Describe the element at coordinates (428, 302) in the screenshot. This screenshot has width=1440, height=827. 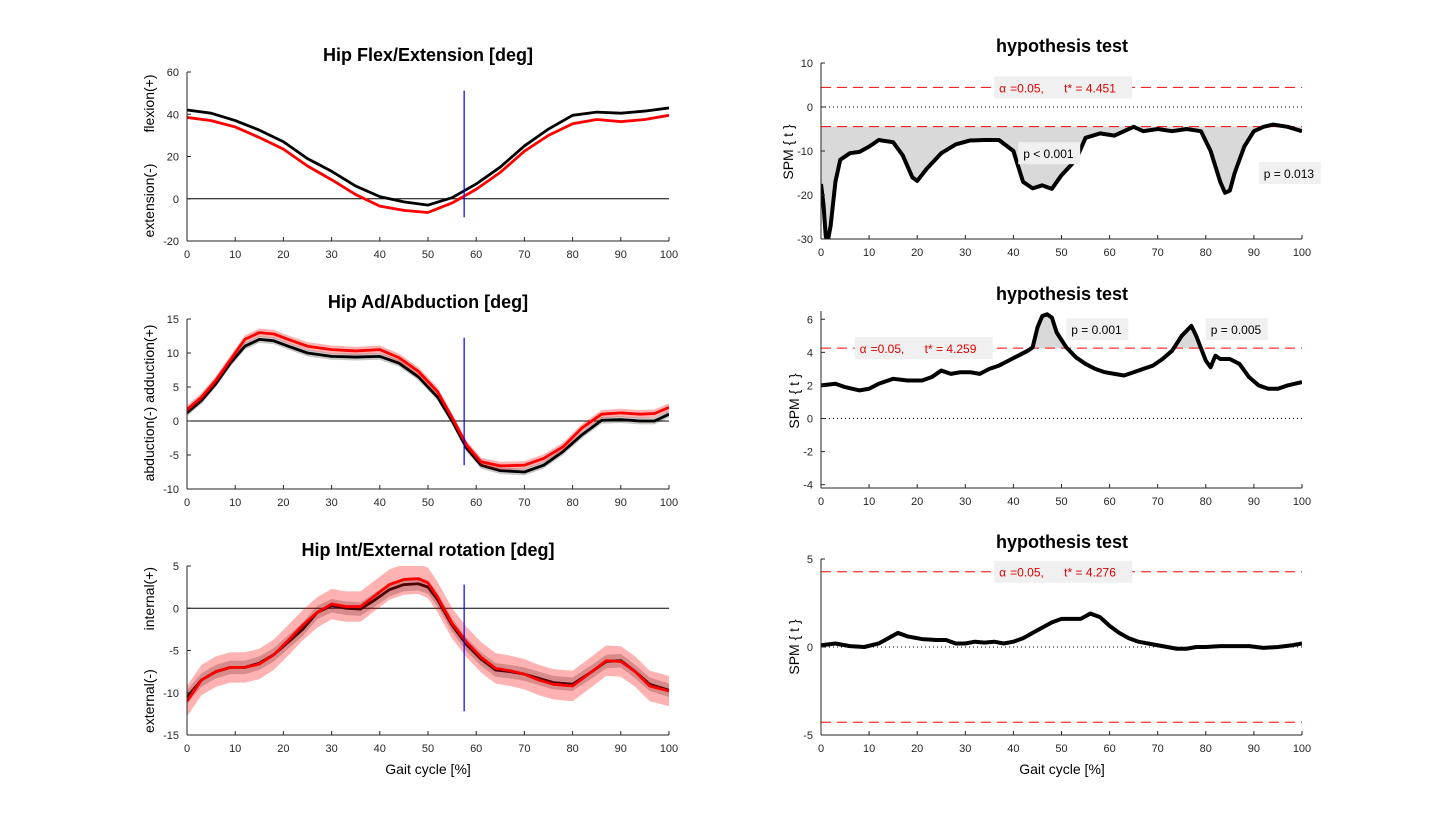
I see `panel-title: Hip Ad/Abduction [deg]` at that location.